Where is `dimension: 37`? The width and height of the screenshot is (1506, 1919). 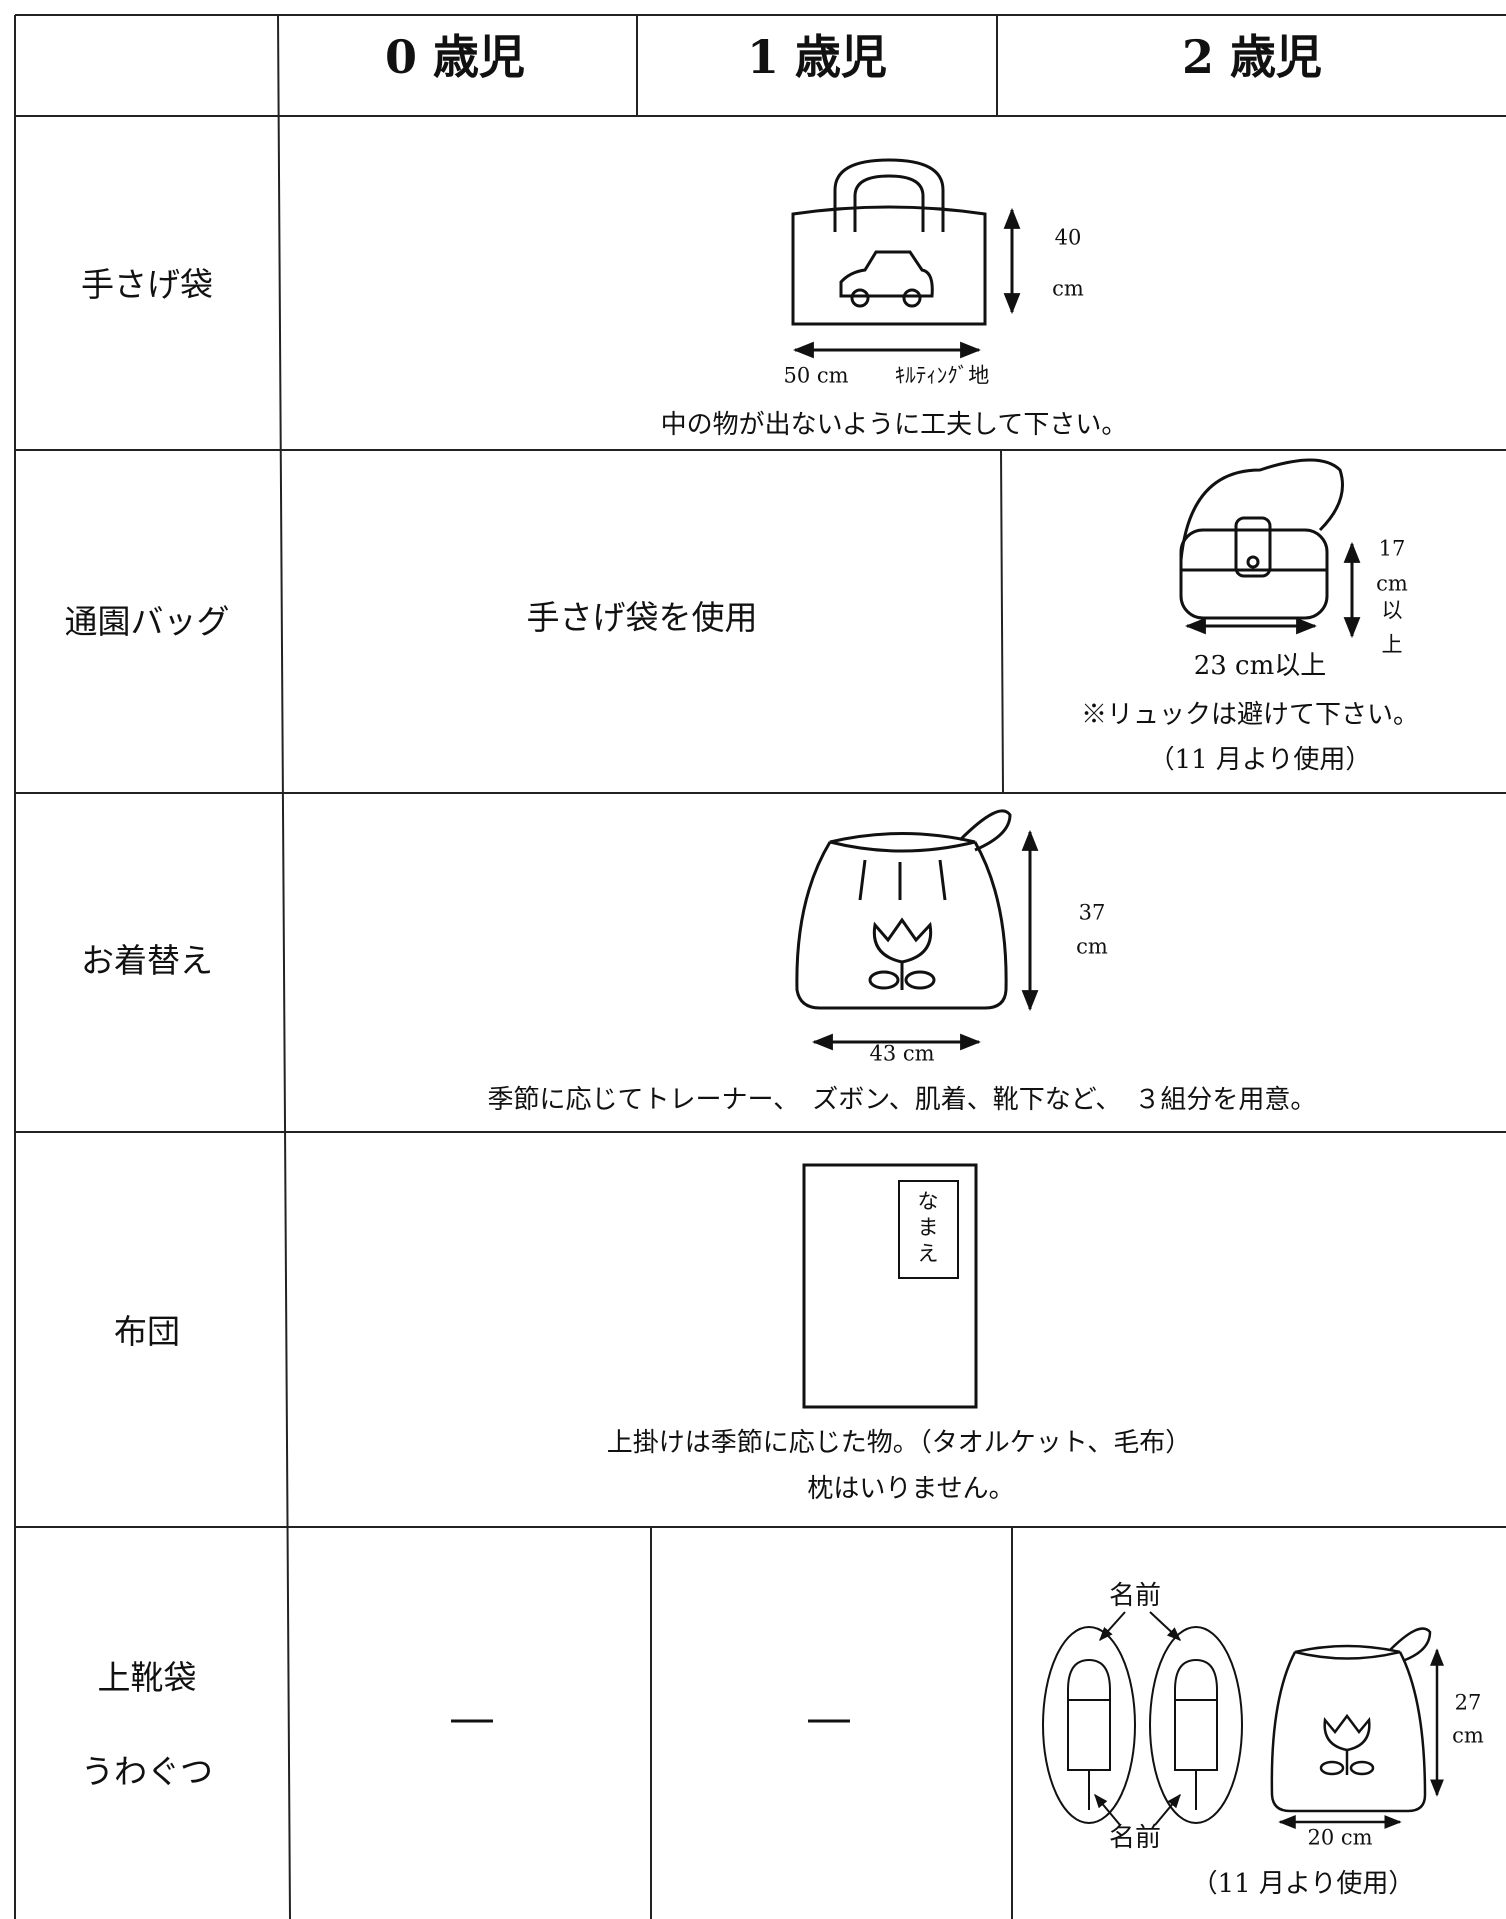 dimension: 37 is located at coordinates (1092, 913).